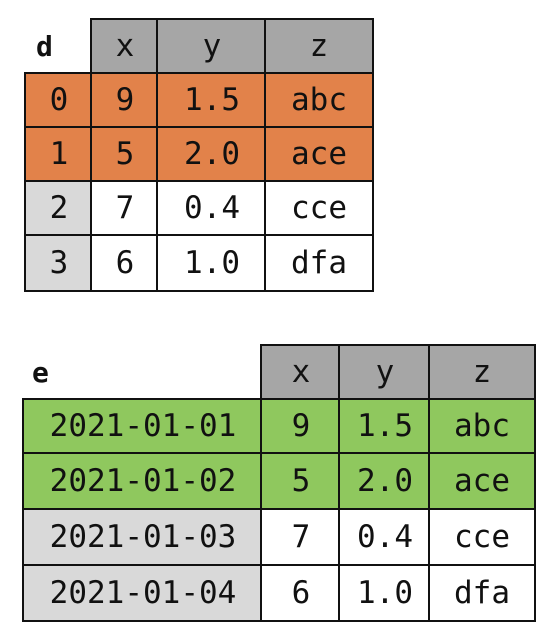 This screenshot has height=636, width=558. Describe the element at coordinates (40, 372) in the screenshot. I see `table-name-label: e` at that location.